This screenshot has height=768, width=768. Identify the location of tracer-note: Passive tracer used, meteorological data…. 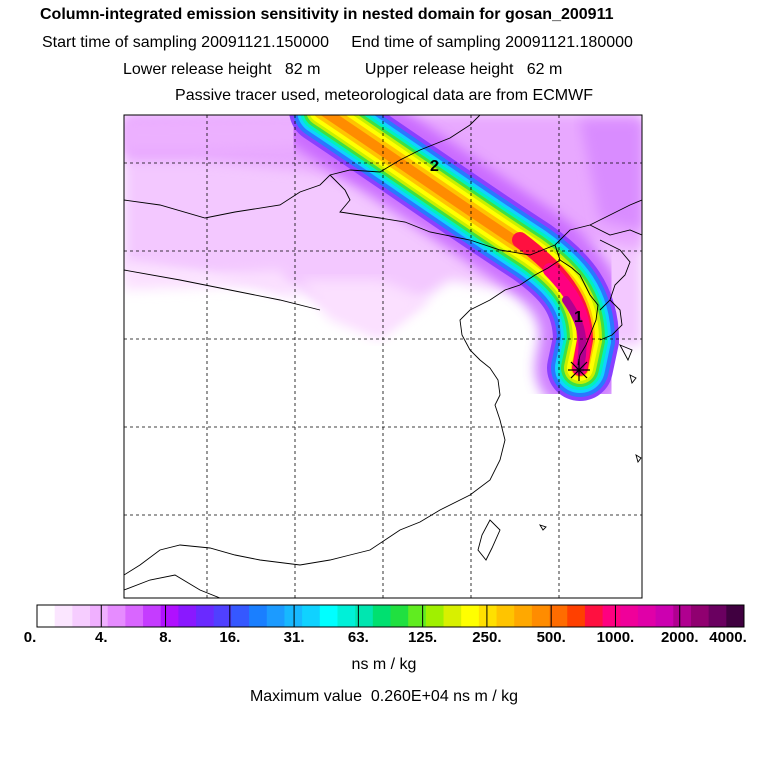
(384, 95).